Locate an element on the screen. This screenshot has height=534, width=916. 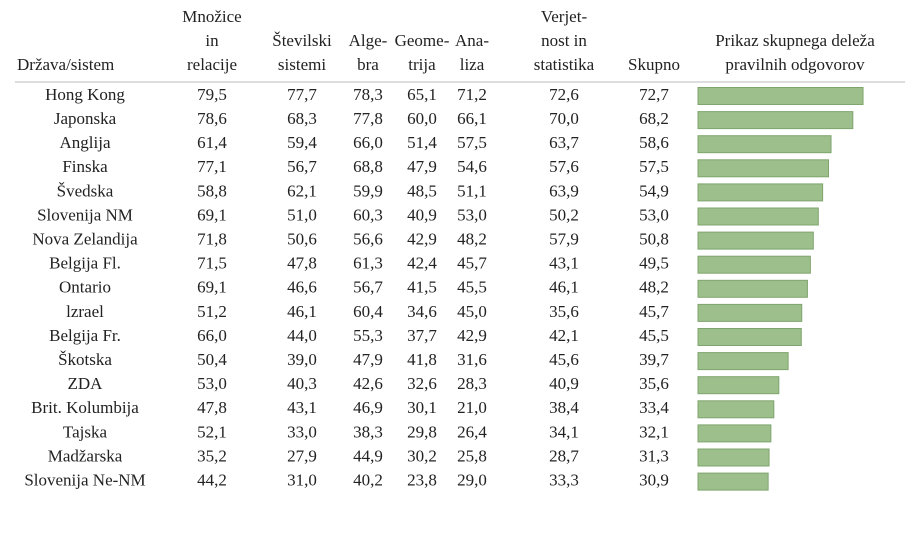
cell-value: 71,5 is located at coordinates (212, 263).